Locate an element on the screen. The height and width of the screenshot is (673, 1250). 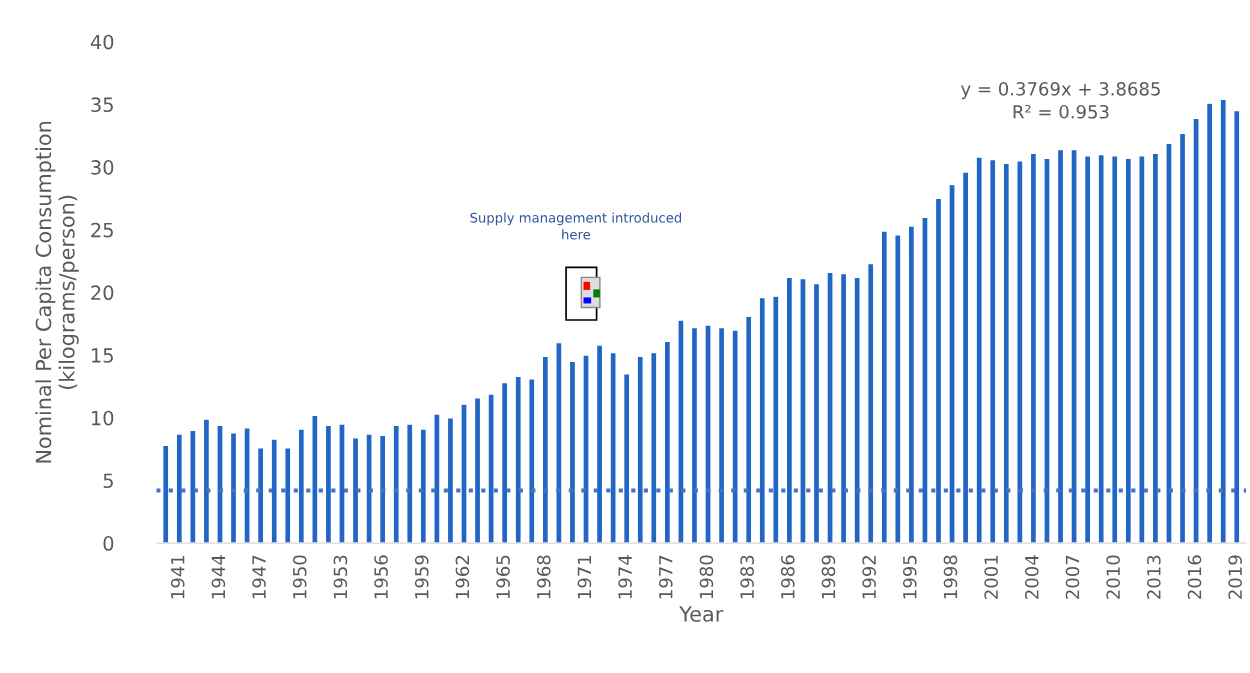
x-tick-label: 1995 is located at coordinates (909, 577).